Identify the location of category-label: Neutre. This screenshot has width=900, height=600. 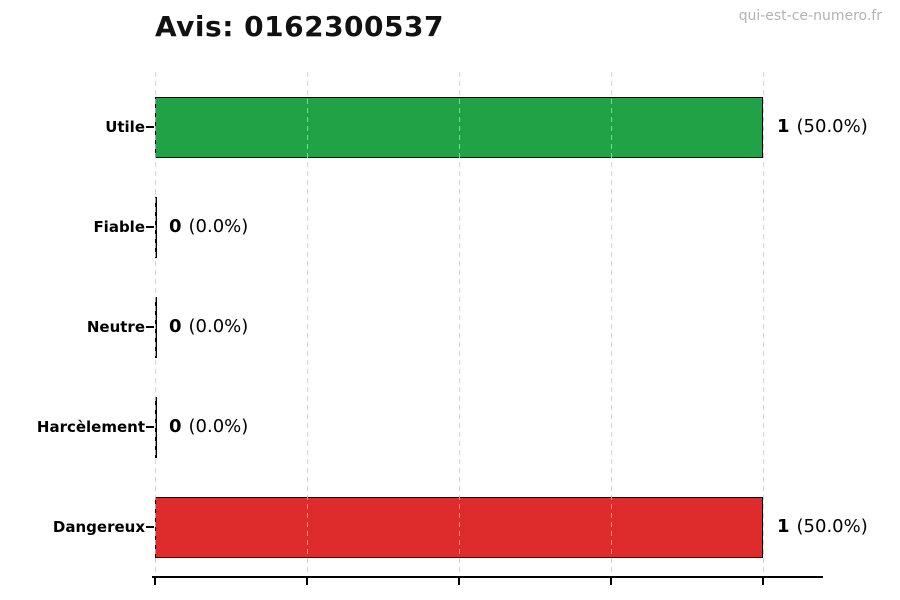
(115, 327).